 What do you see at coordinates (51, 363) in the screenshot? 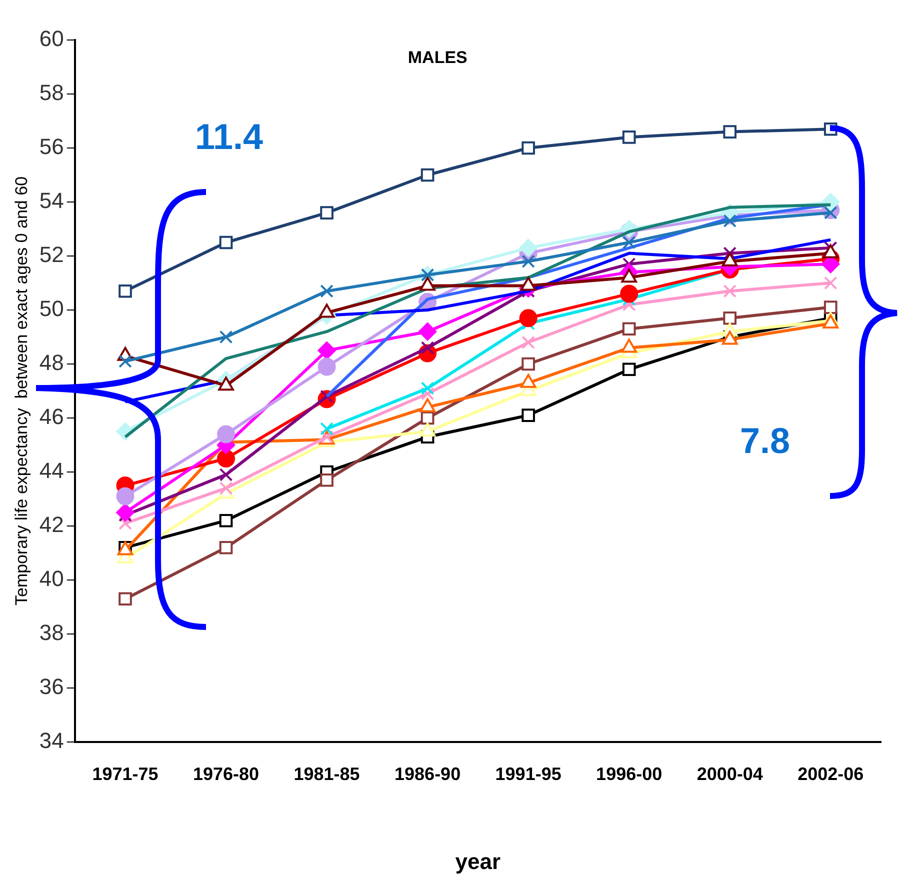
I see `y-tick-label: 48` at bounding box center [51, 363].